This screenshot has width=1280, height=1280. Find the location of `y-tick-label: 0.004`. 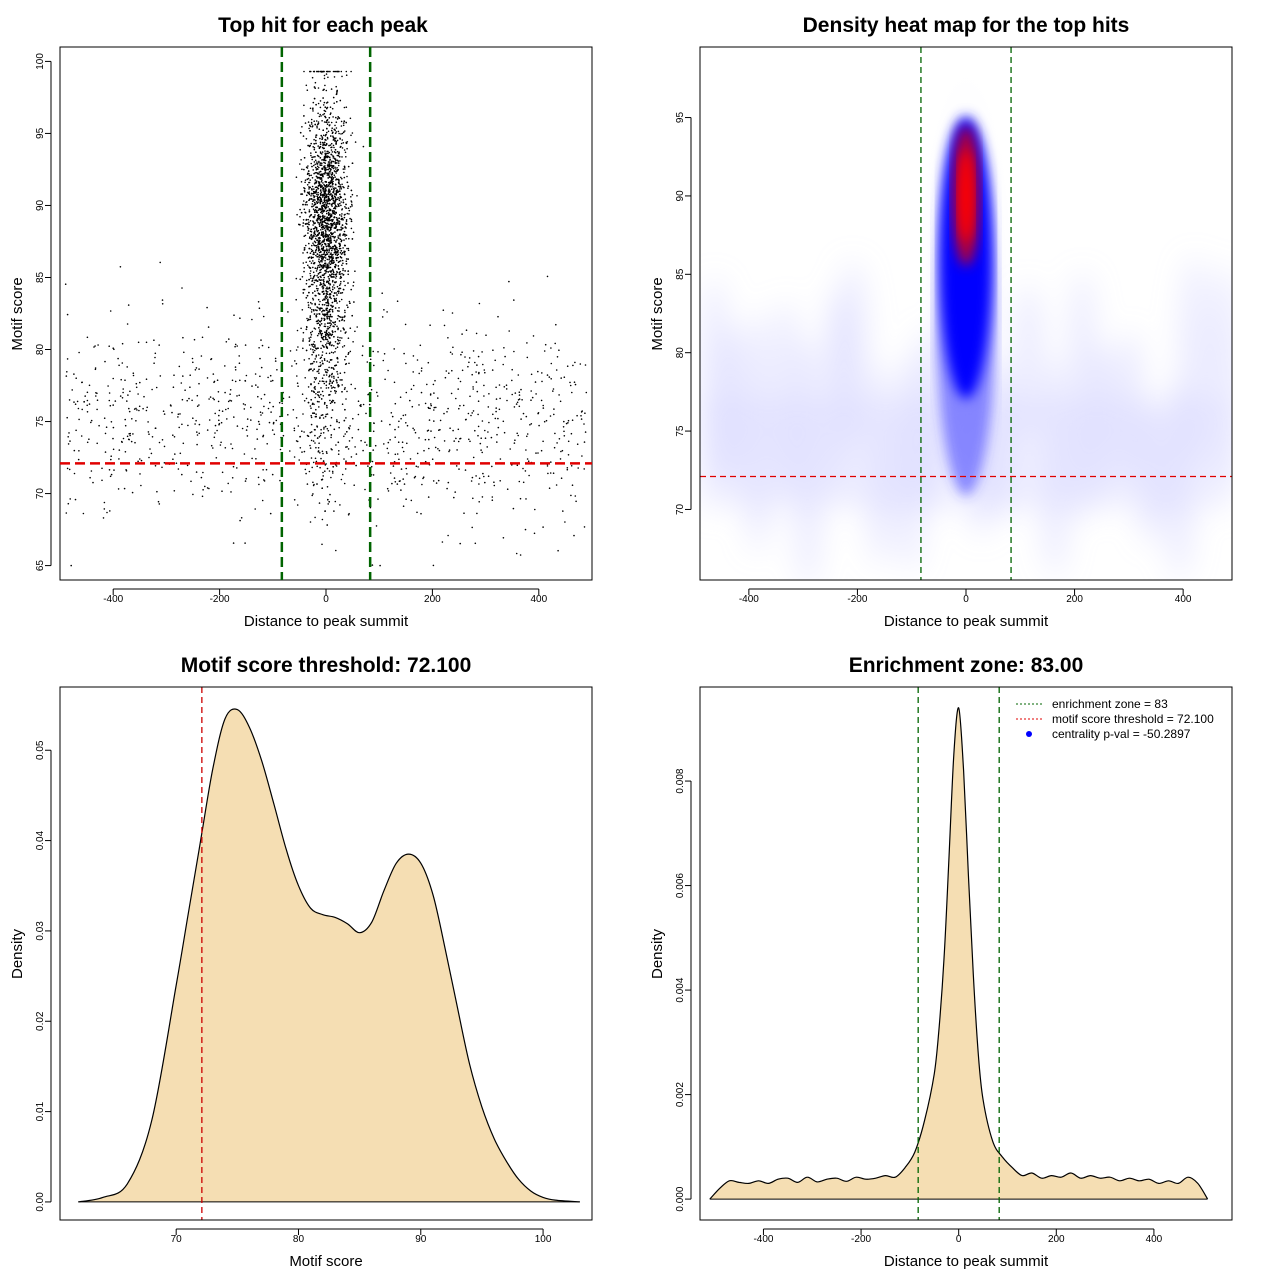

y-tick-label: 0.004 is located at coordinates (680, 989).